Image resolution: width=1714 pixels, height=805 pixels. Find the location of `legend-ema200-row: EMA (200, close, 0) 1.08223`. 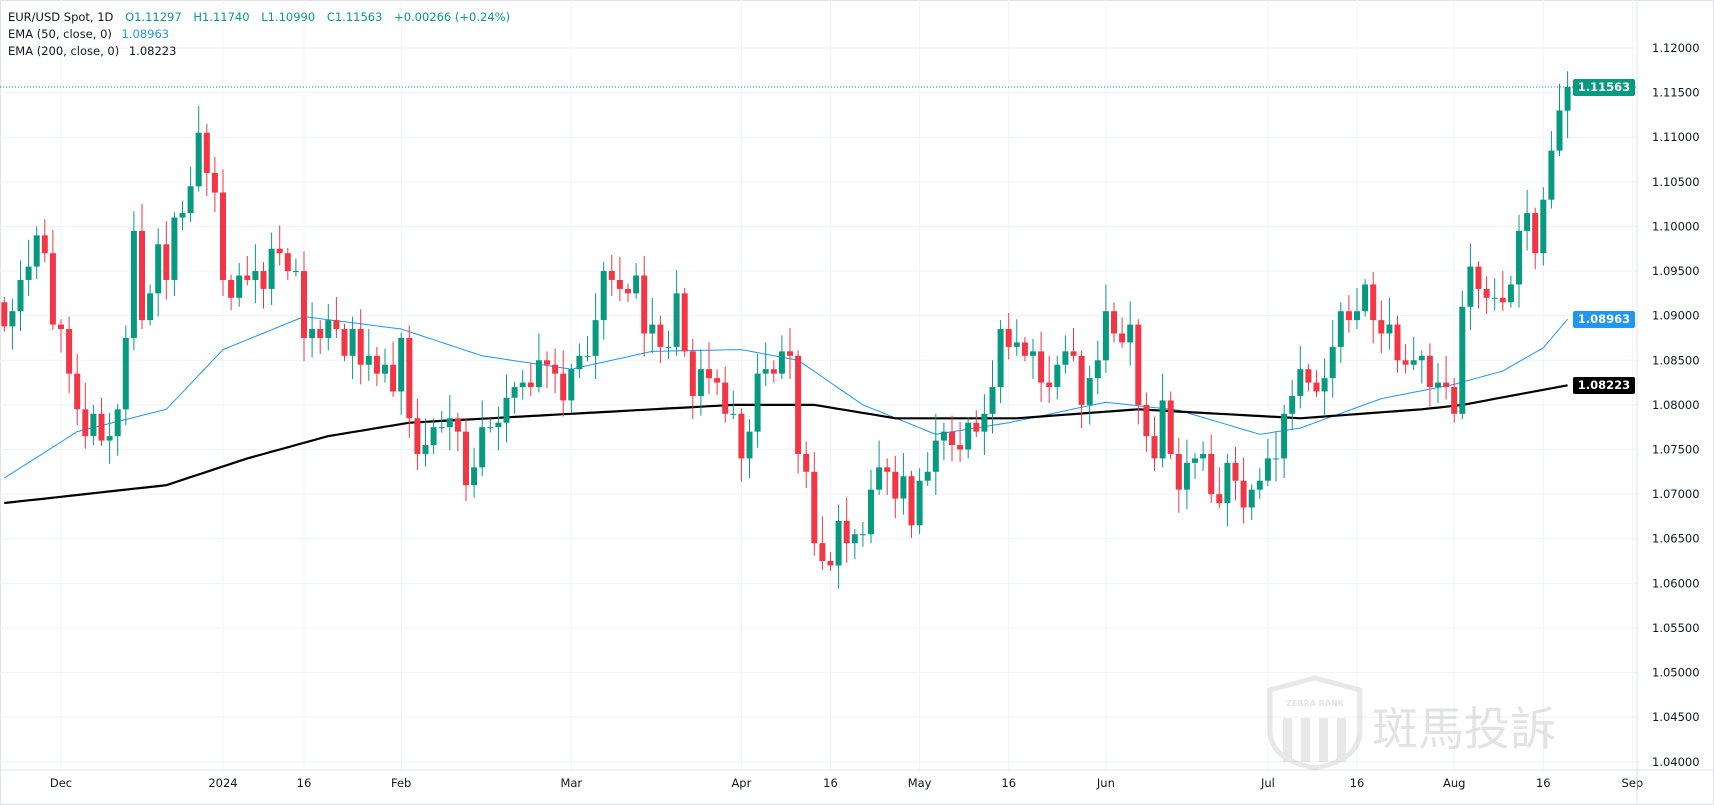

legend-ema200-row: EMA (200, close, 0) 1.08223 is located at coordinates (259, 51).